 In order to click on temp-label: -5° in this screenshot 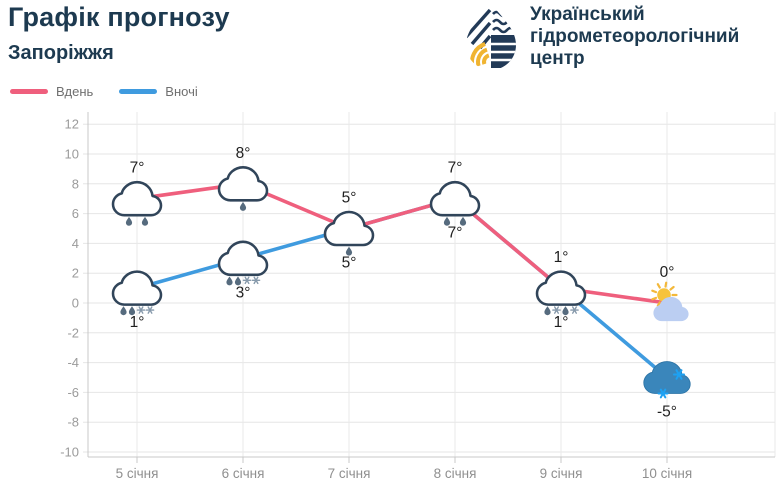, I will do `click(667, 412)`.